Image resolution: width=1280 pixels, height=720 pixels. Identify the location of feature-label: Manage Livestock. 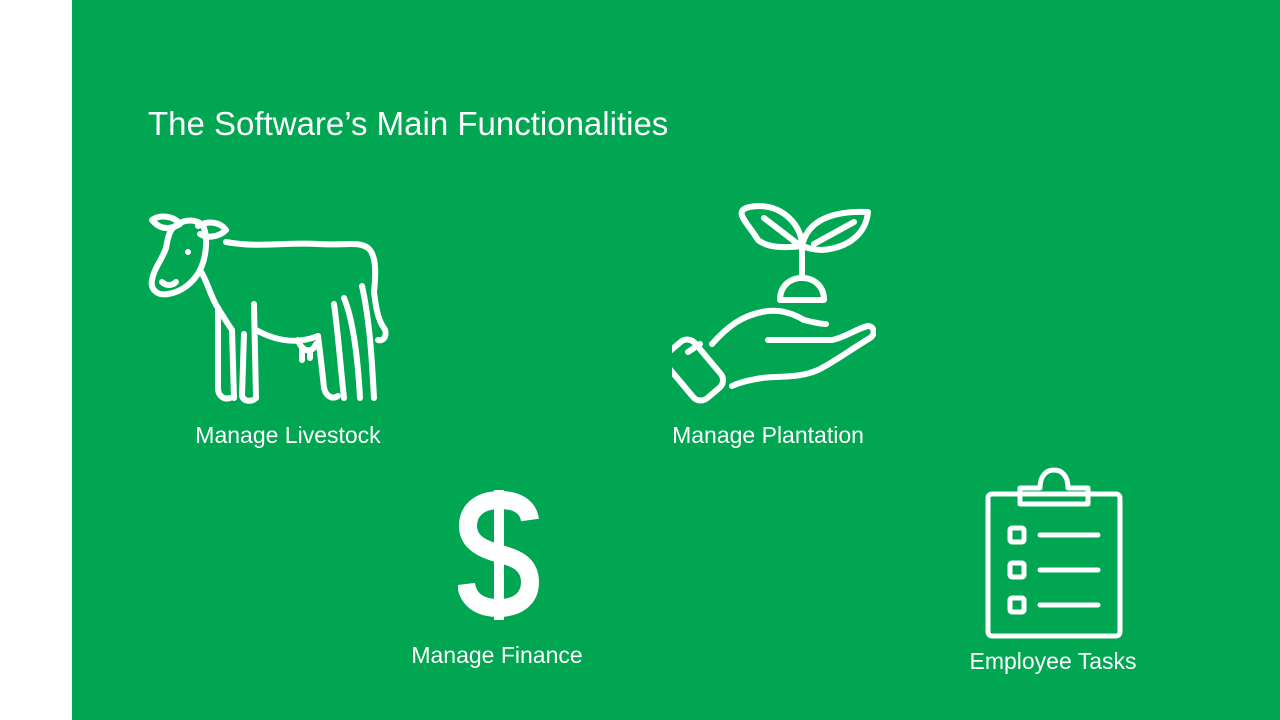
(288, 435).